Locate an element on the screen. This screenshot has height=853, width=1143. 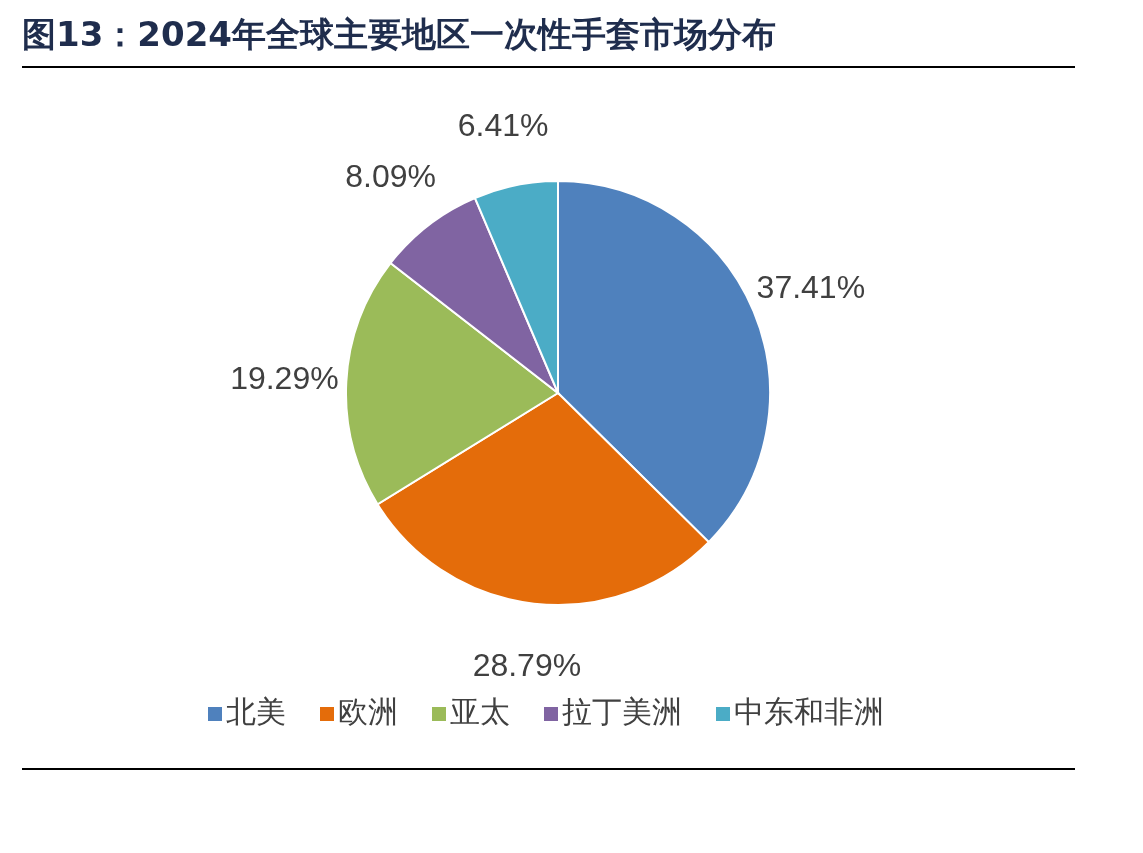
legend-label: 中东和非洲 is located at coordinates (809, 711).